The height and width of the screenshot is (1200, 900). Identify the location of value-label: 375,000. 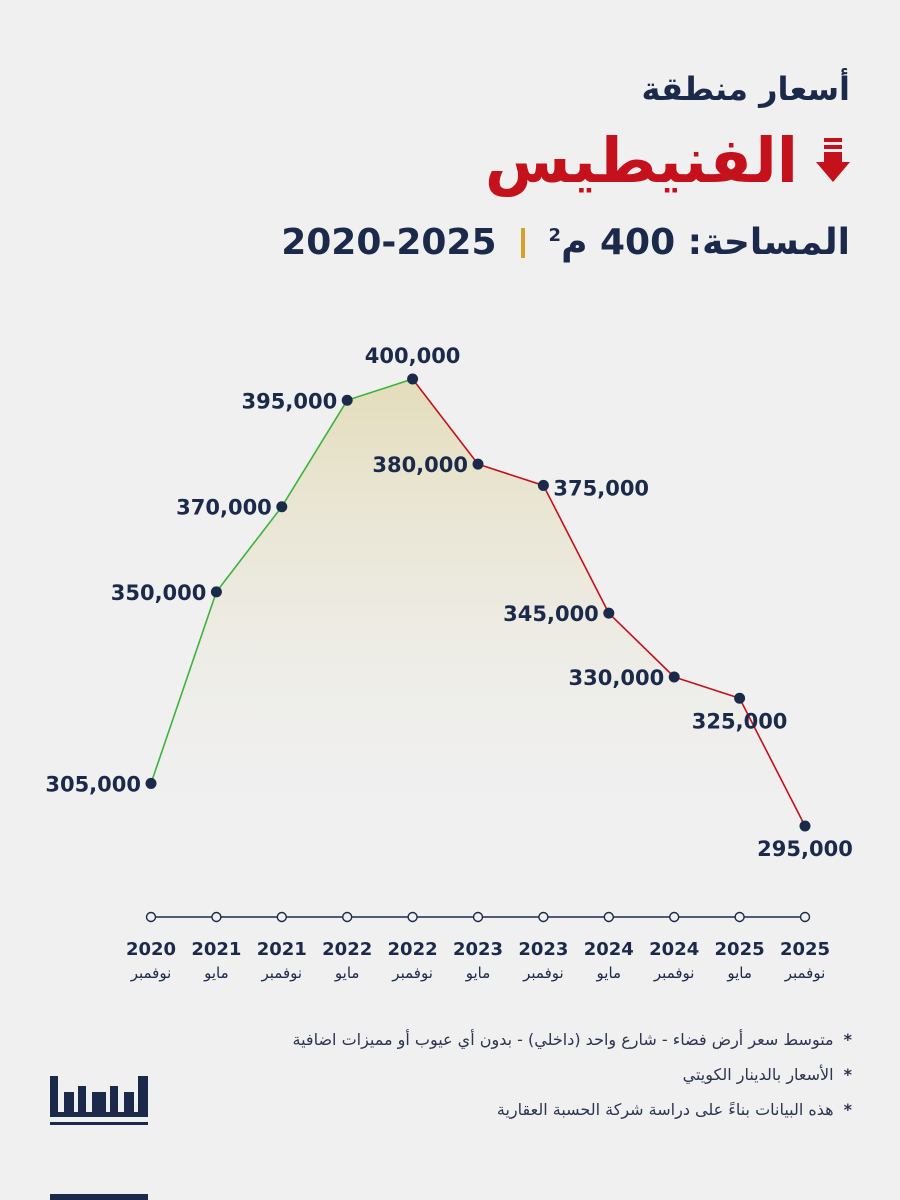
(601, 488).